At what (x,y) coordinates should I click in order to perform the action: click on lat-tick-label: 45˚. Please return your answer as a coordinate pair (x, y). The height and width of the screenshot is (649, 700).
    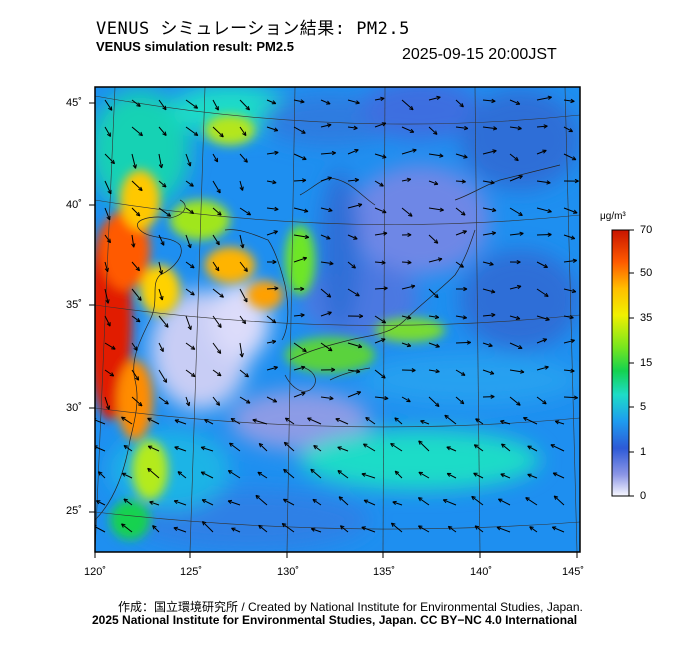
    Looking at the image, I should click on (74, 103).